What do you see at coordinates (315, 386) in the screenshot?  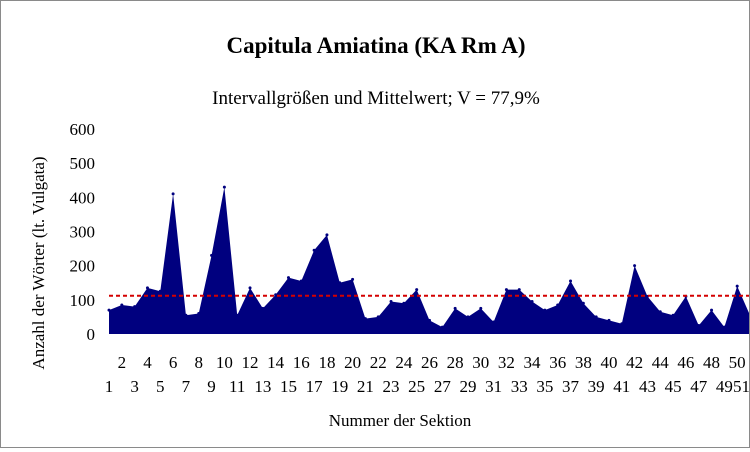 I see `x-tick-label: 17` at bounding box center [315, 386].